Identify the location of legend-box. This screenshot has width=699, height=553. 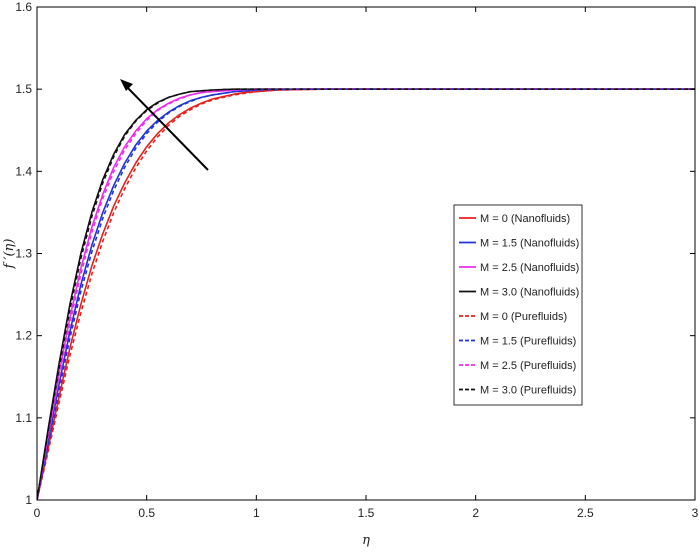
(518, 305).